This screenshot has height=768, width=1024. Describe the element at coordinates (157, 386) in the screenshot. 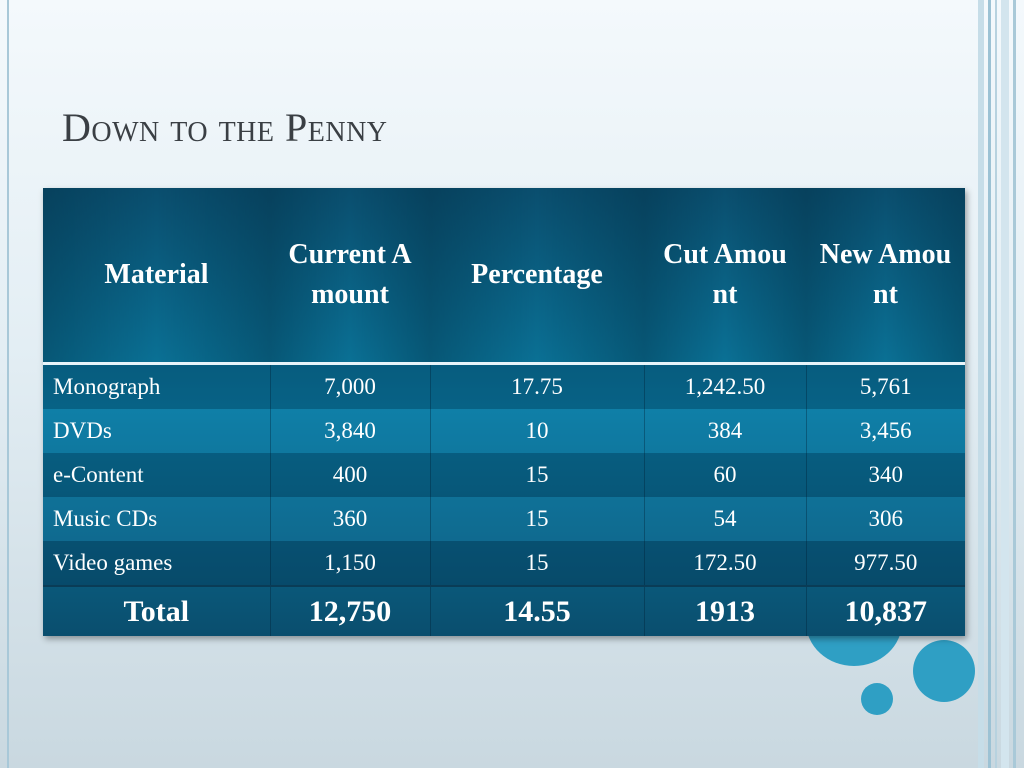

I see `cell-material: Monograph` at that location.